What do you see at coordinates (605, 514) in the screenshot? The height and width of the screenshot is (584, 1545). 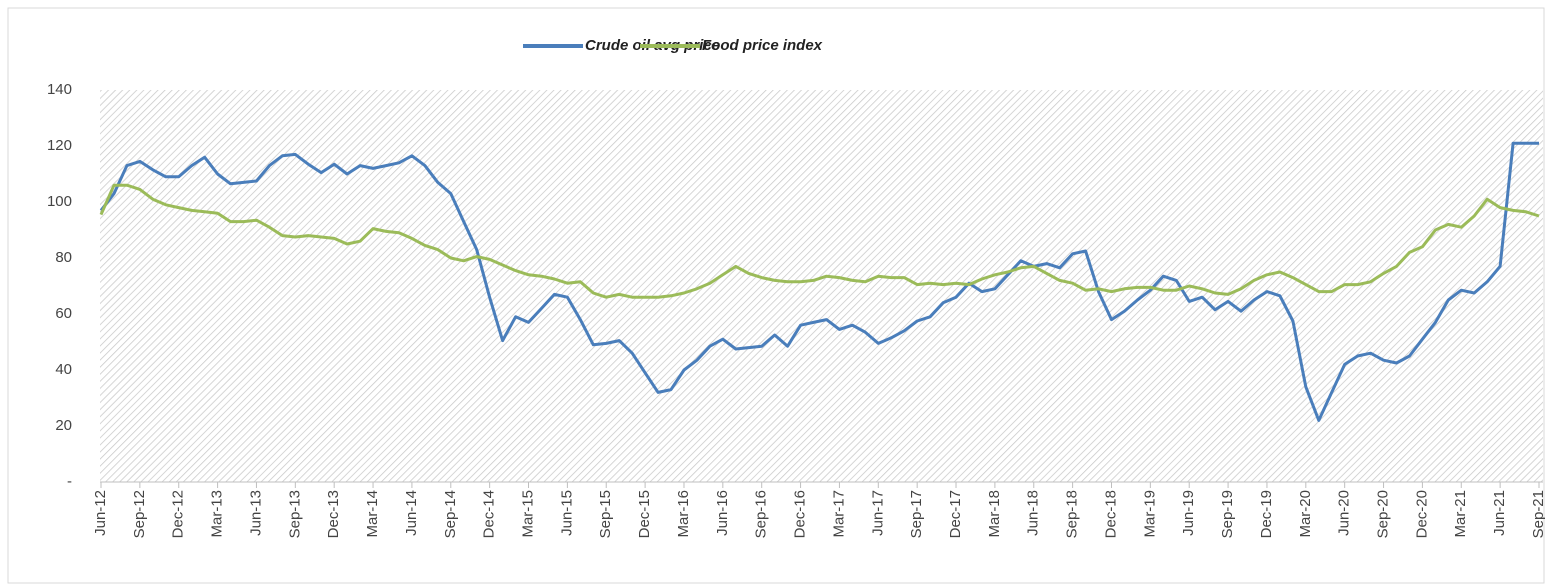 I see `x-tick-label: Sep-15` at bounding box center [605, 514].